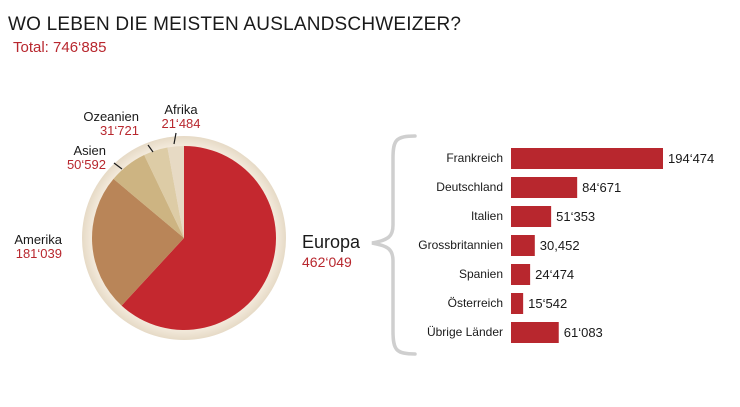 This screenshot has height=407, width=740. Describe the element at coordinates (460, 245) in the screenshot. I see `bar-category-label: Grossbritannien` at that location.